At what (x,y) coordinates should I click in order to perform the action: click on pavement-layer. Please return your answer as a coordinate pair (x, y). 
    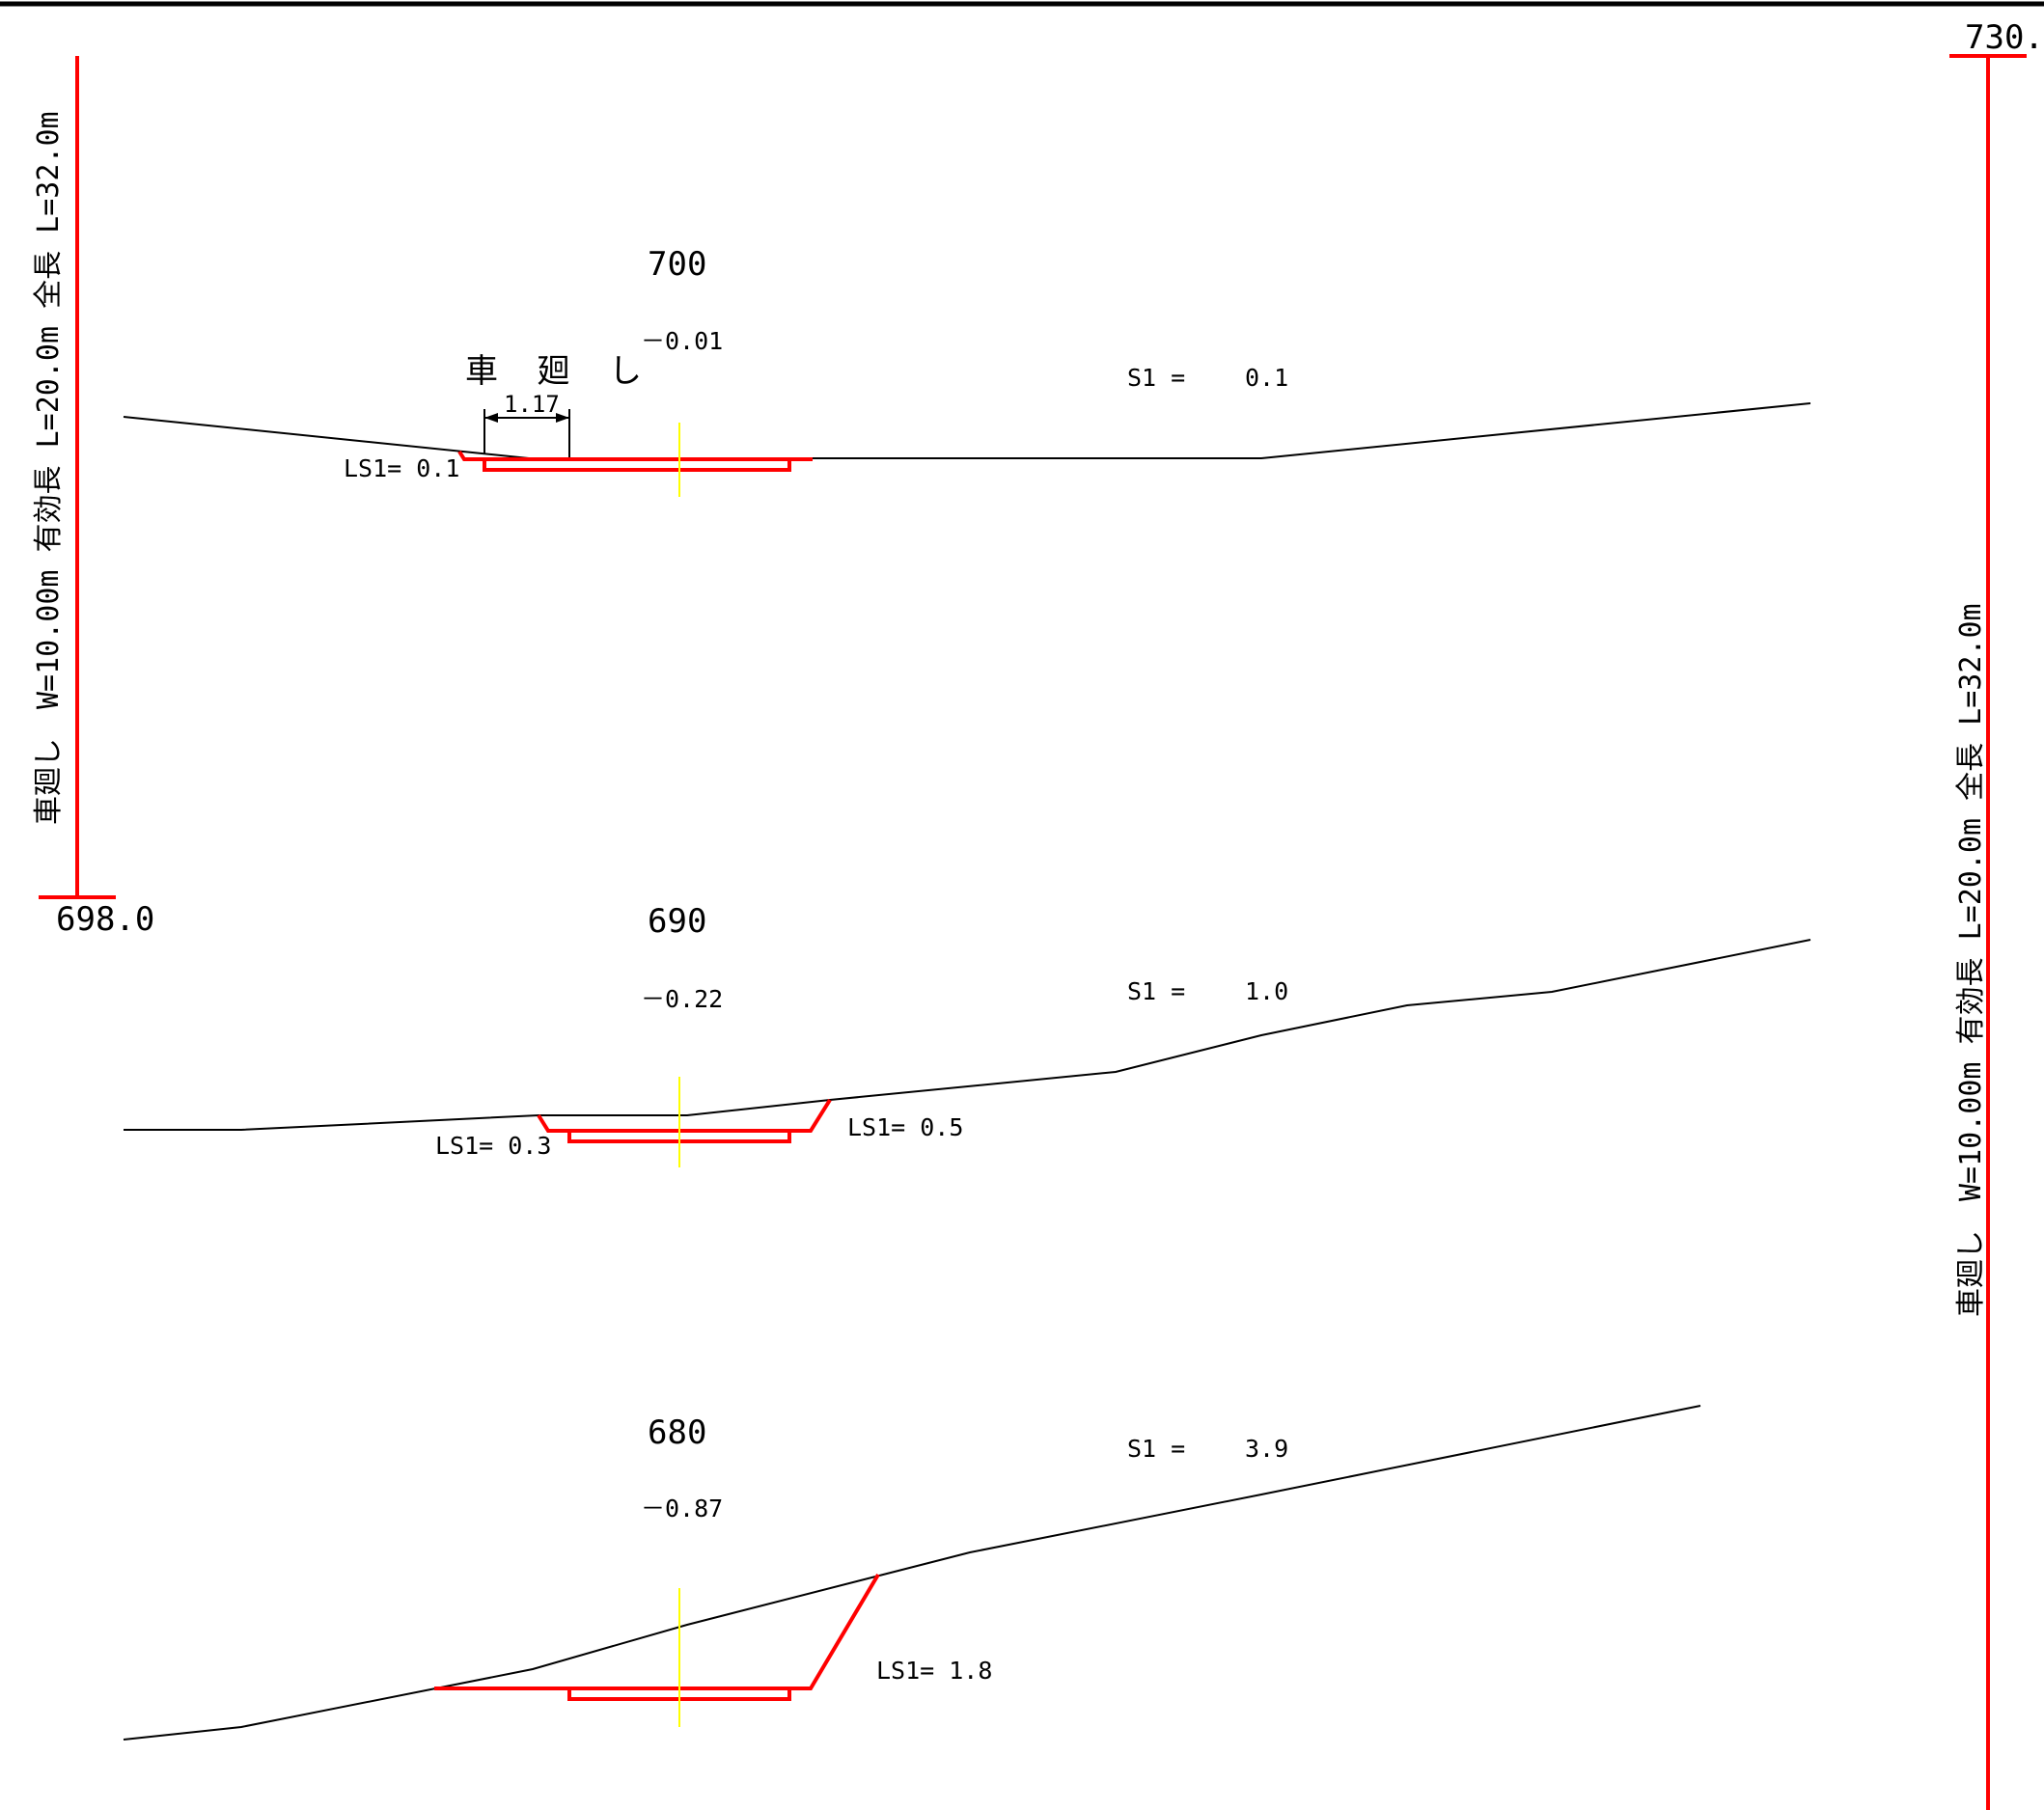
    Looking at the image, I should click on (637, 465).